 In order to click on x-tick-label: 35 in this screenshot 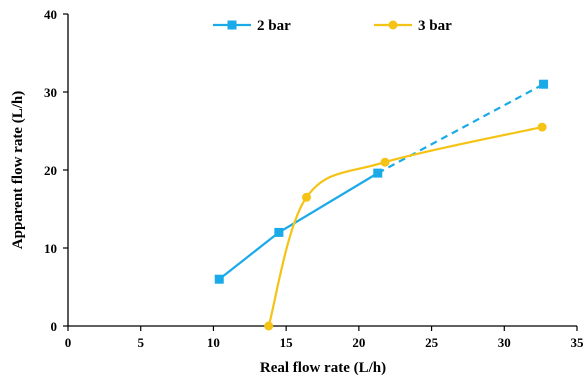, I will do `click(578, 342)`.